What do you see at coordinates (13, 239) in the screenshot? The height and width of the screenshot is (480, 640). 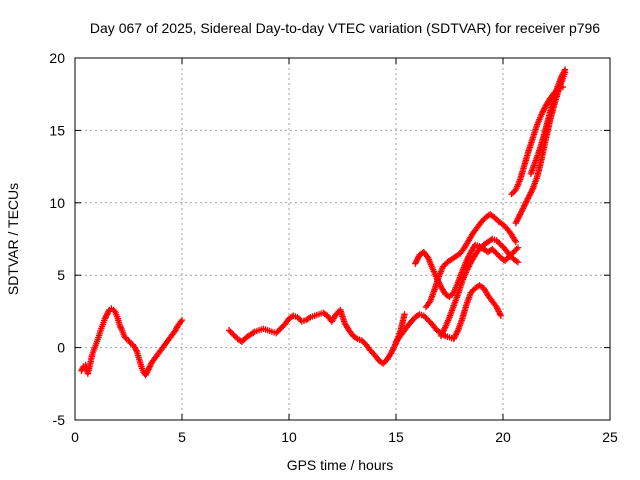 I see `y-axis-label: SDTVAR / TECUs` at bounding box center [13, 239].